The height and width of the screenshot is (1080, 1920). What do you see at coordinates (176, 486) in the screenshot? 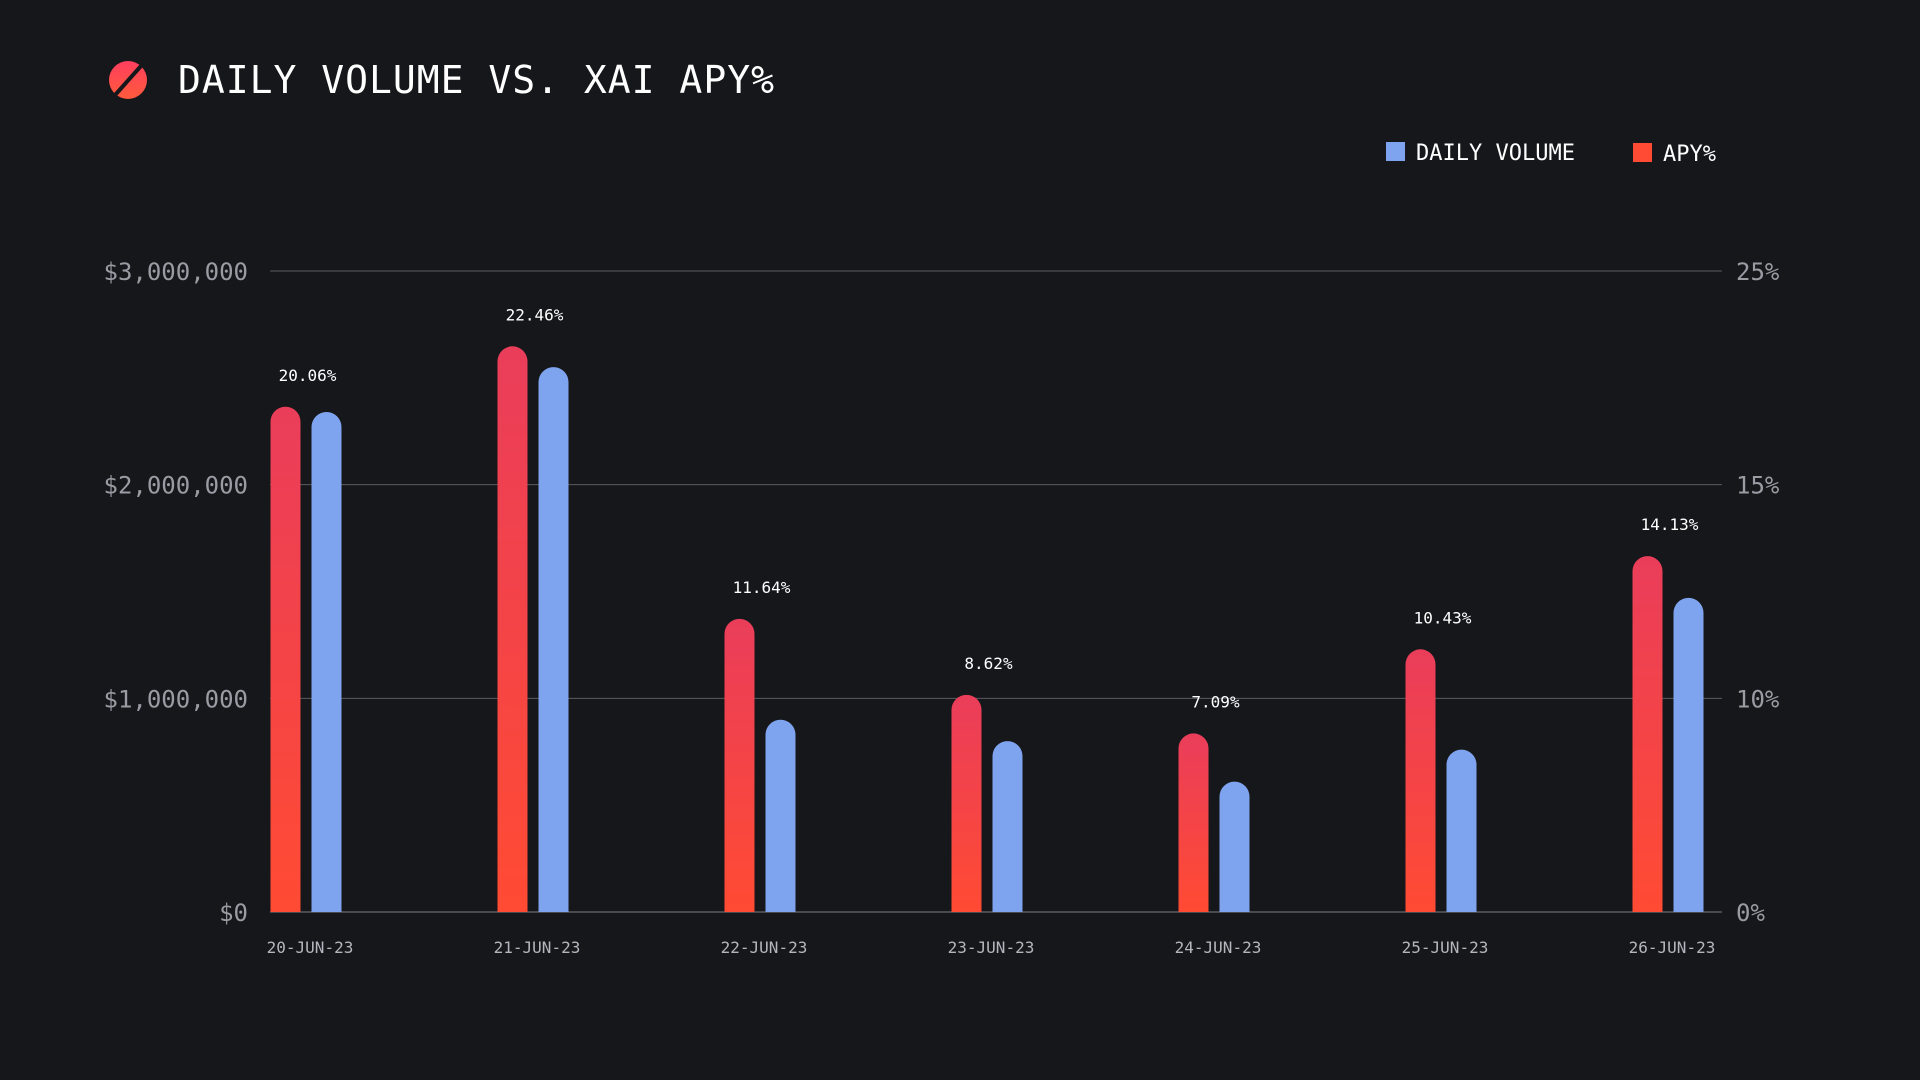
I see `left-tick-label: $2,000,000` at bounding box center [176, 486].